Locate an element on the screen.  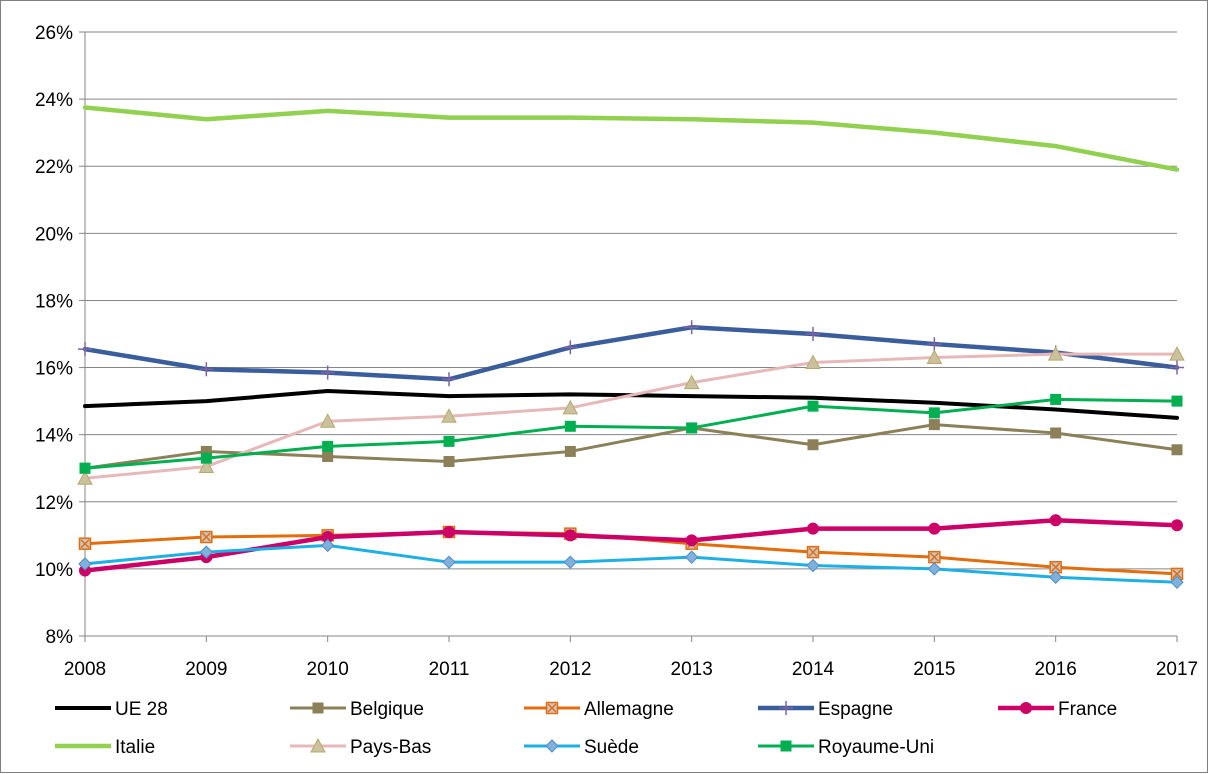
x-tick-label: 2013 is located at coordinates (692, 669).